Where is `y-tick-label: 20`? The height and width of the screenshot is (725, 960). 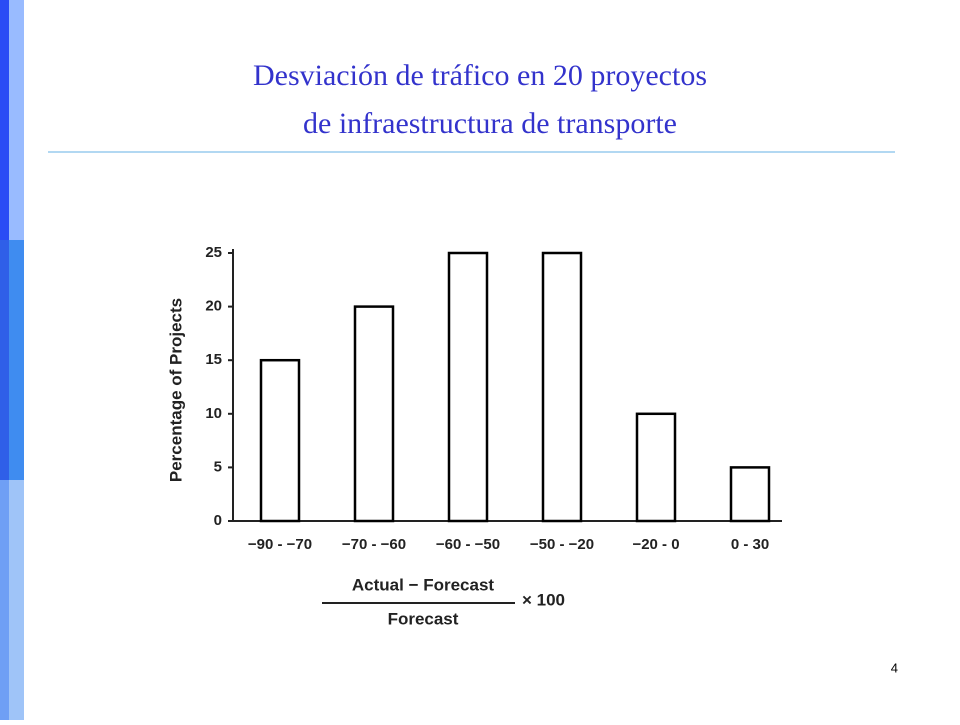
y-tick-label: 20 is located at coordinates (213, 306).